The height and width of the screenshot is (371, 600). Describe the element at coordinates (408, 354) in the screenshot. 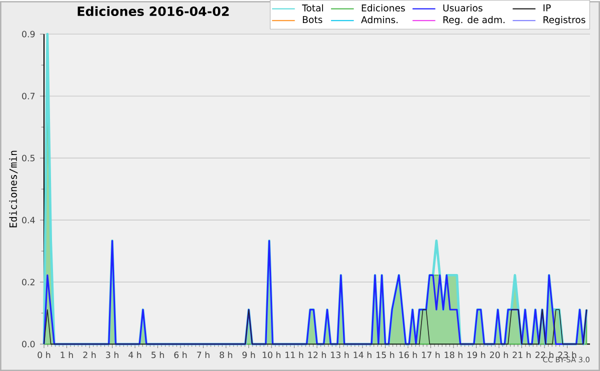

I see `x-tick-label: 16 h` at that location.